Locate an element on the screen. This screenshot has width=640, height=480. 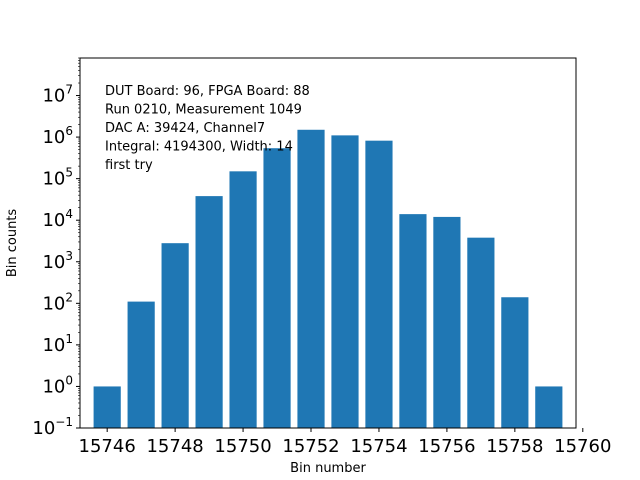
y-tick-label: 10¹ is located at coordinates (57, 344).